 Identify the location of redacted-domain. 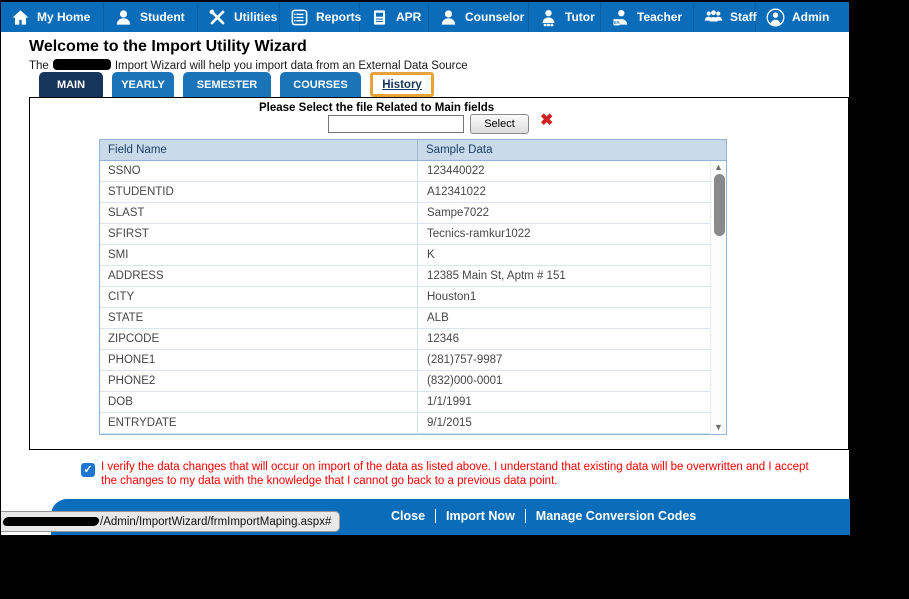
(51, 521).